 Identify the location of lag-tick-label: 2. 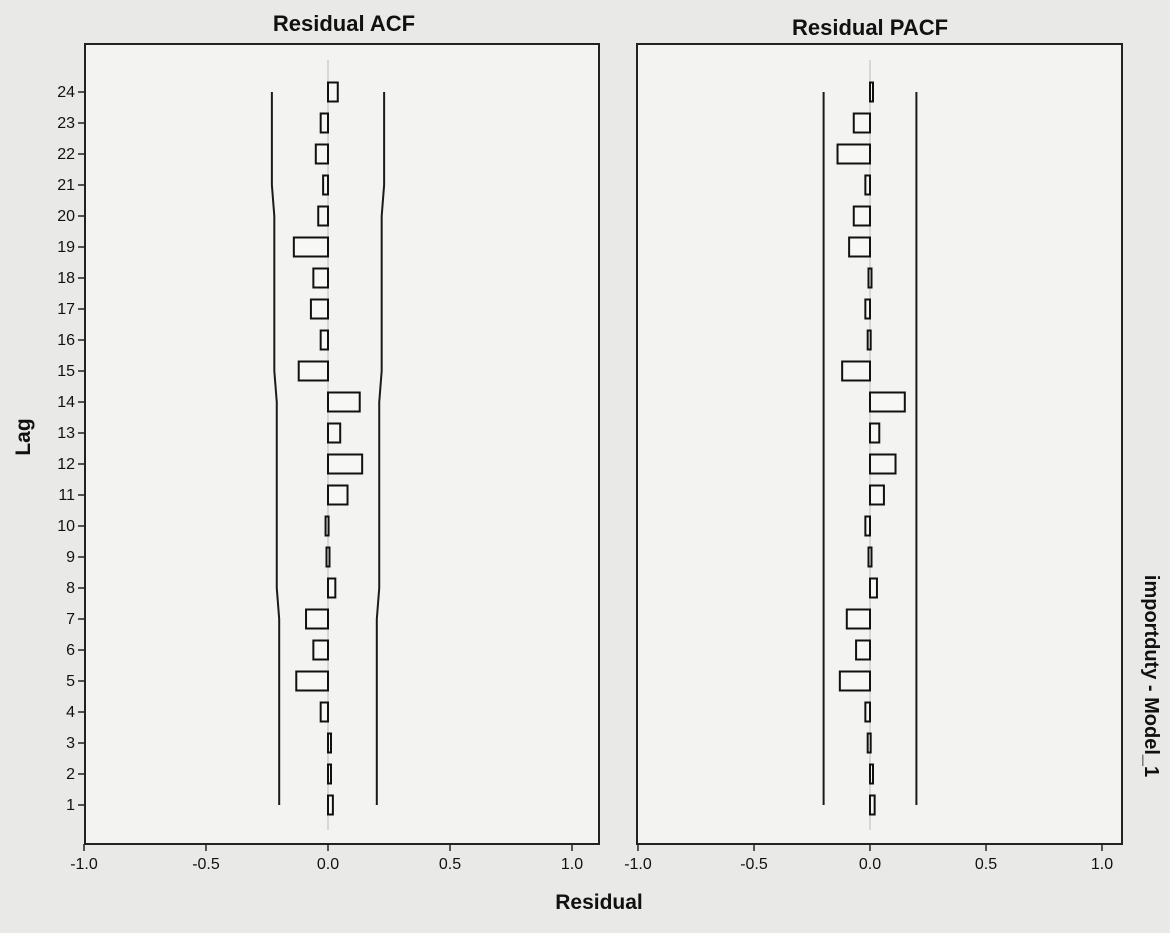
(70, 774).